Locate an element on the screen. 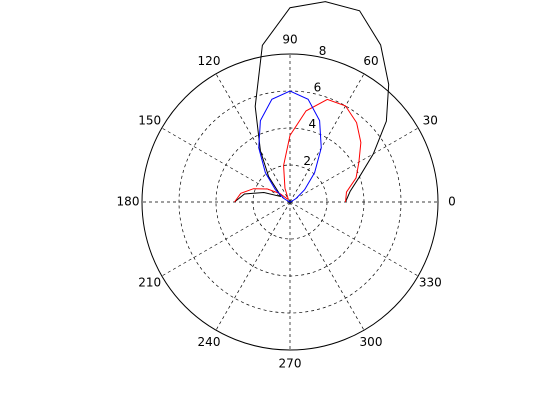 The height and width of the screenshot is (420, 560). ring-grid-line is located at coordinates (290, 202).